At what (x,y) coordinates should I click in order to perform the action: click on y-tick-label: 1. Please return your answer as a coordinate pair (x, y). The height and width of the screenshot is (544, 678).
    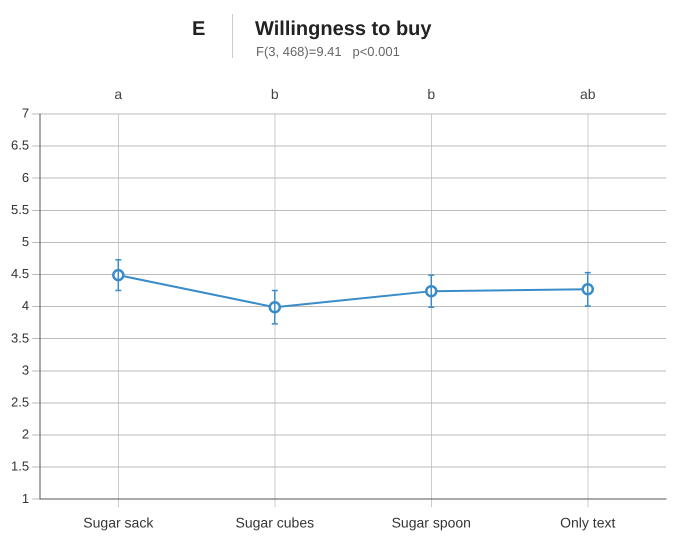
    Looking at the image, I should click on (26, 498).